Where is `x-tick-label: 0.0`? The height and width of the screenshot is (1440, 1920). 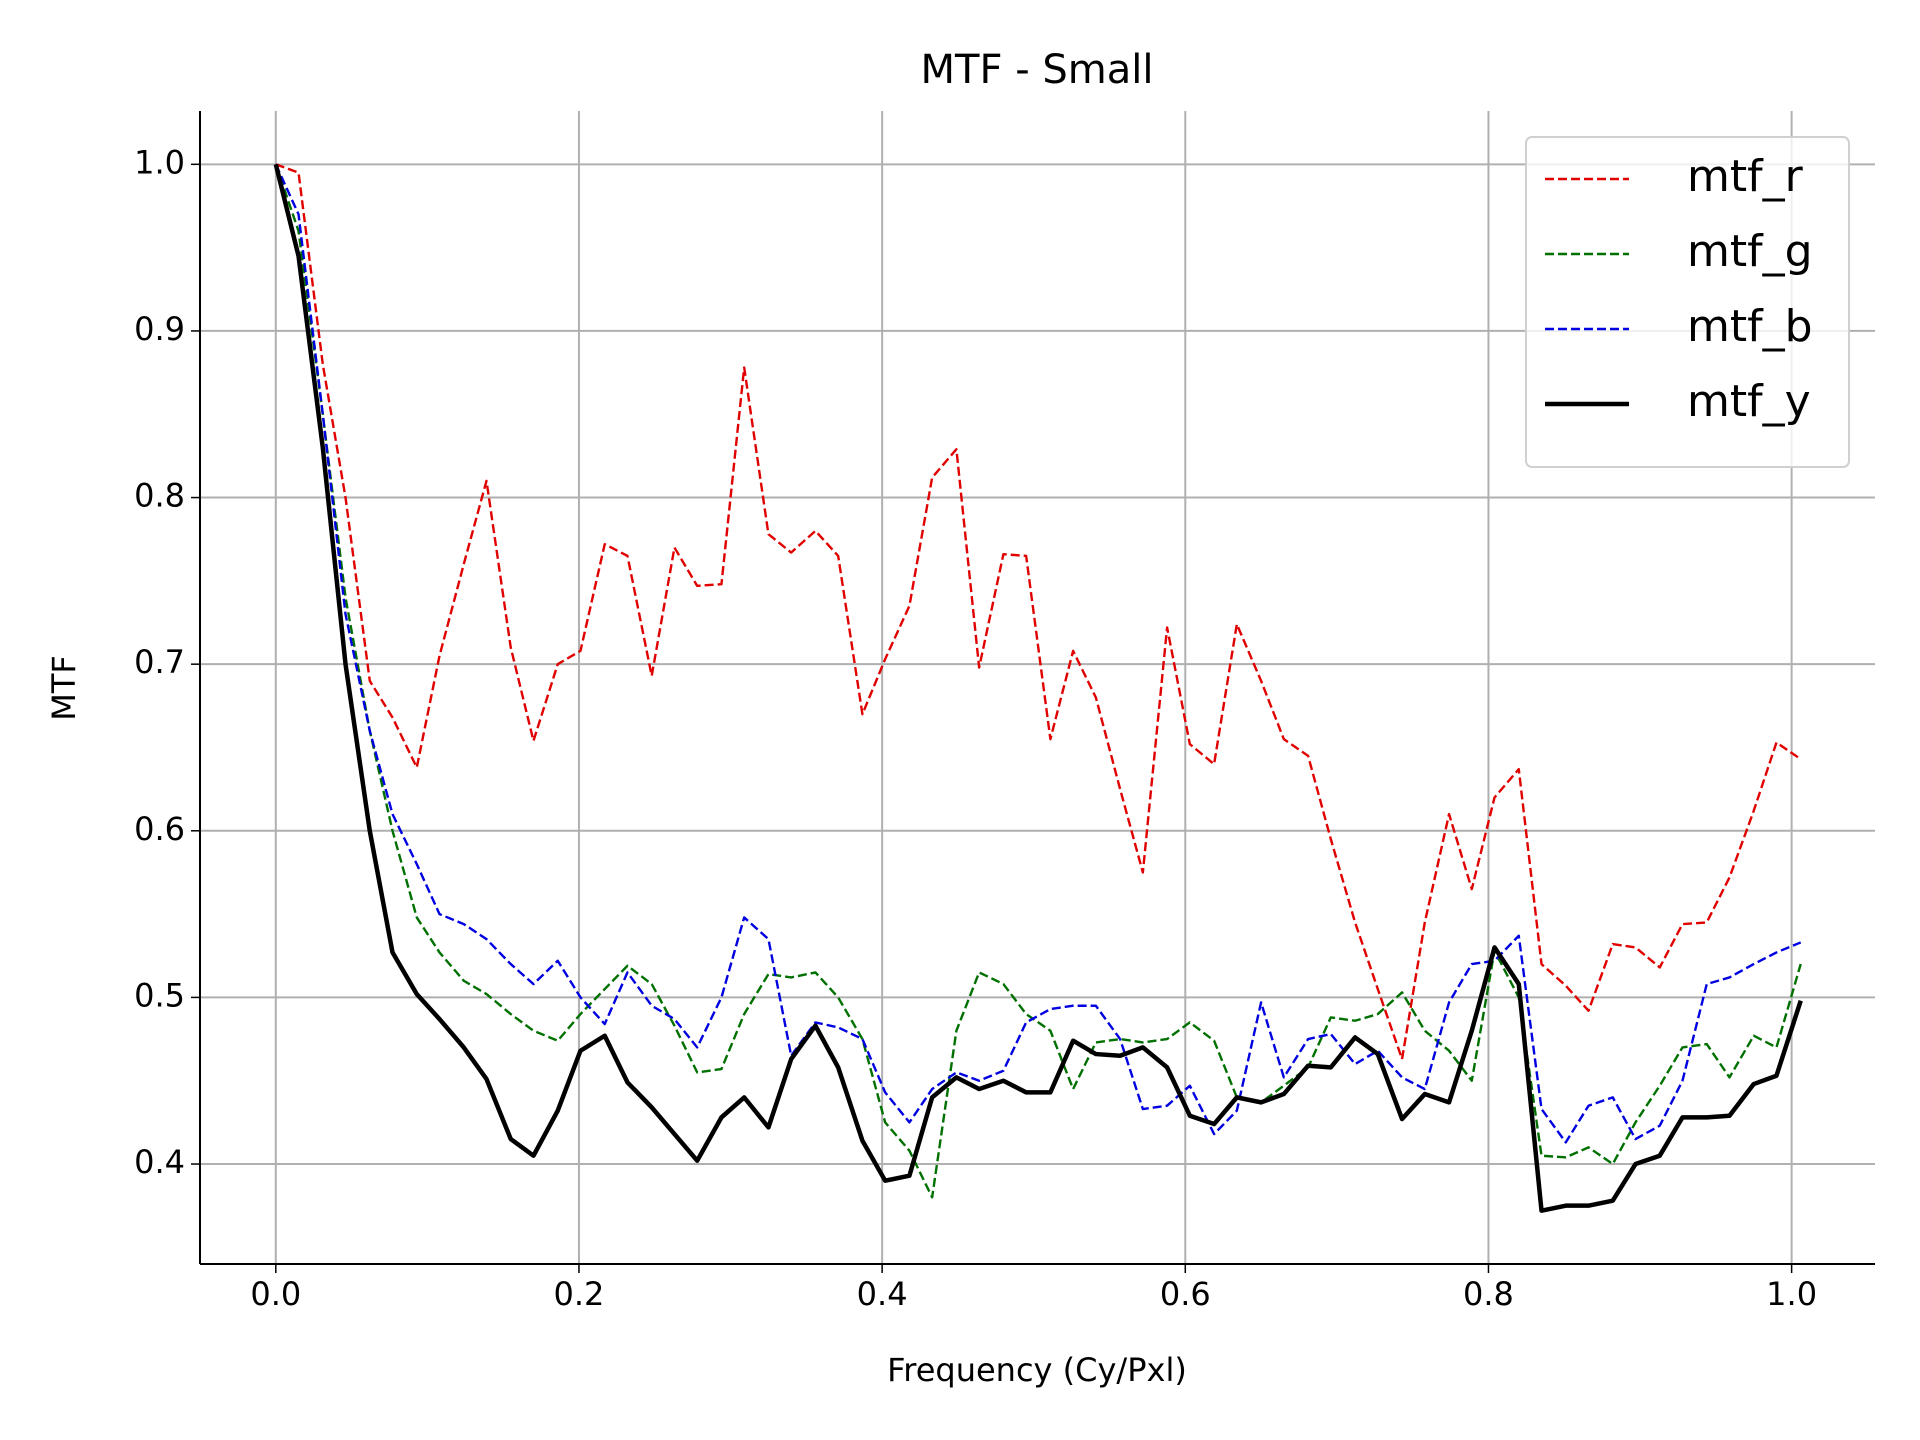
x-tick-label: 0.0 is located at coordinates (275, 1294).